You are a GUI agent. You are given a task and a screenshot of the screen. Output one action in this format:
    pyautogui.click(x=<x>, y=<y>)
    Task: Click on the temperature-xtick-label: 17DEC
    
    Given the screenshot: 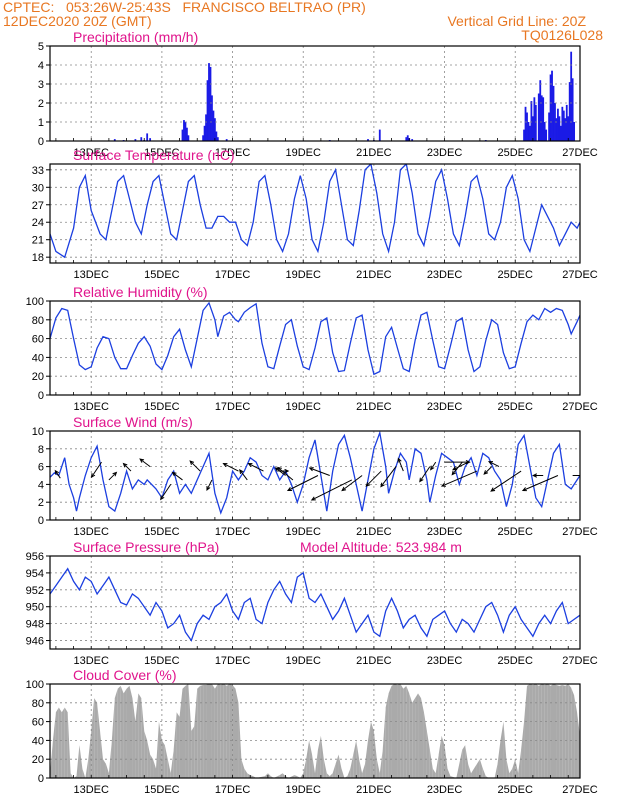 What is the action you would take?
    pyautogui.click(x=233, y=275)
    